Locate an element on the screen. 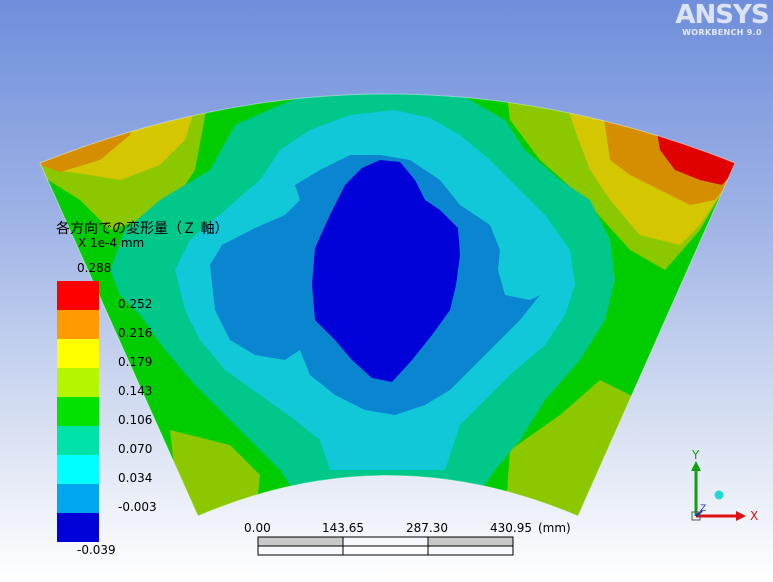  legend-value-label: 0.143 is located at coordinates (135, 391).